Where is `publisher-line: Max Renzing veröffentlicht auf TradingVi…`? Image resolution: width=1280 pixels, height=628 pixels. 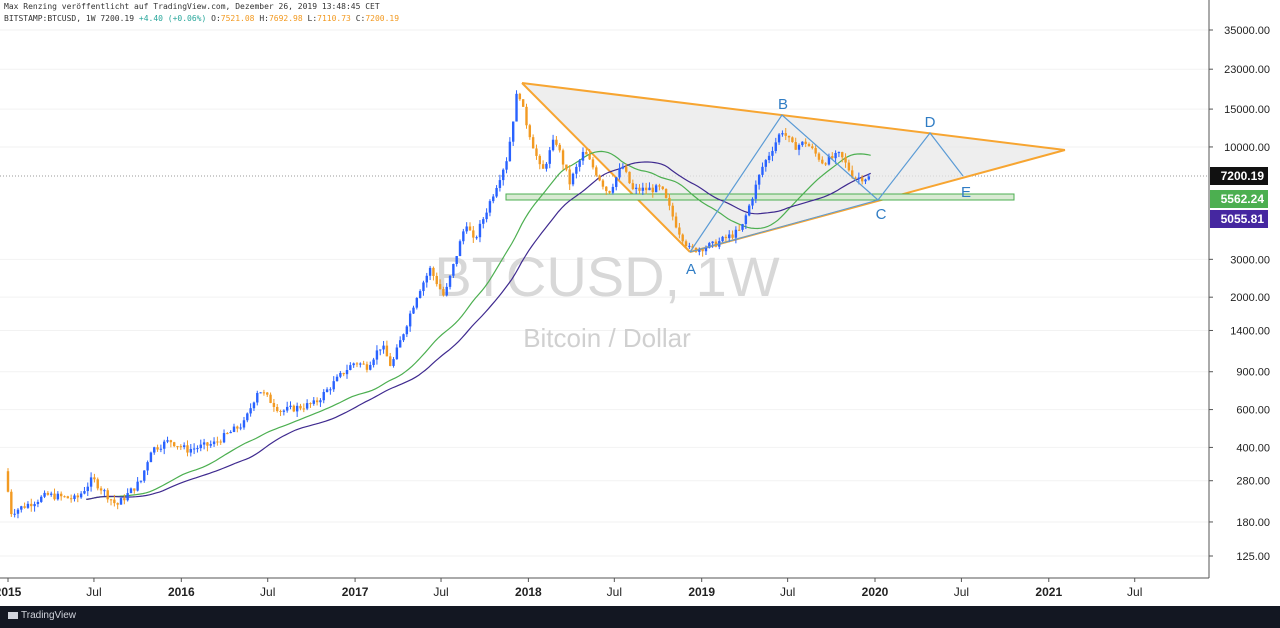 publisher-line: Max Renzing veröffentlicht auf TradingVi… is located at coordinates (192, 6).